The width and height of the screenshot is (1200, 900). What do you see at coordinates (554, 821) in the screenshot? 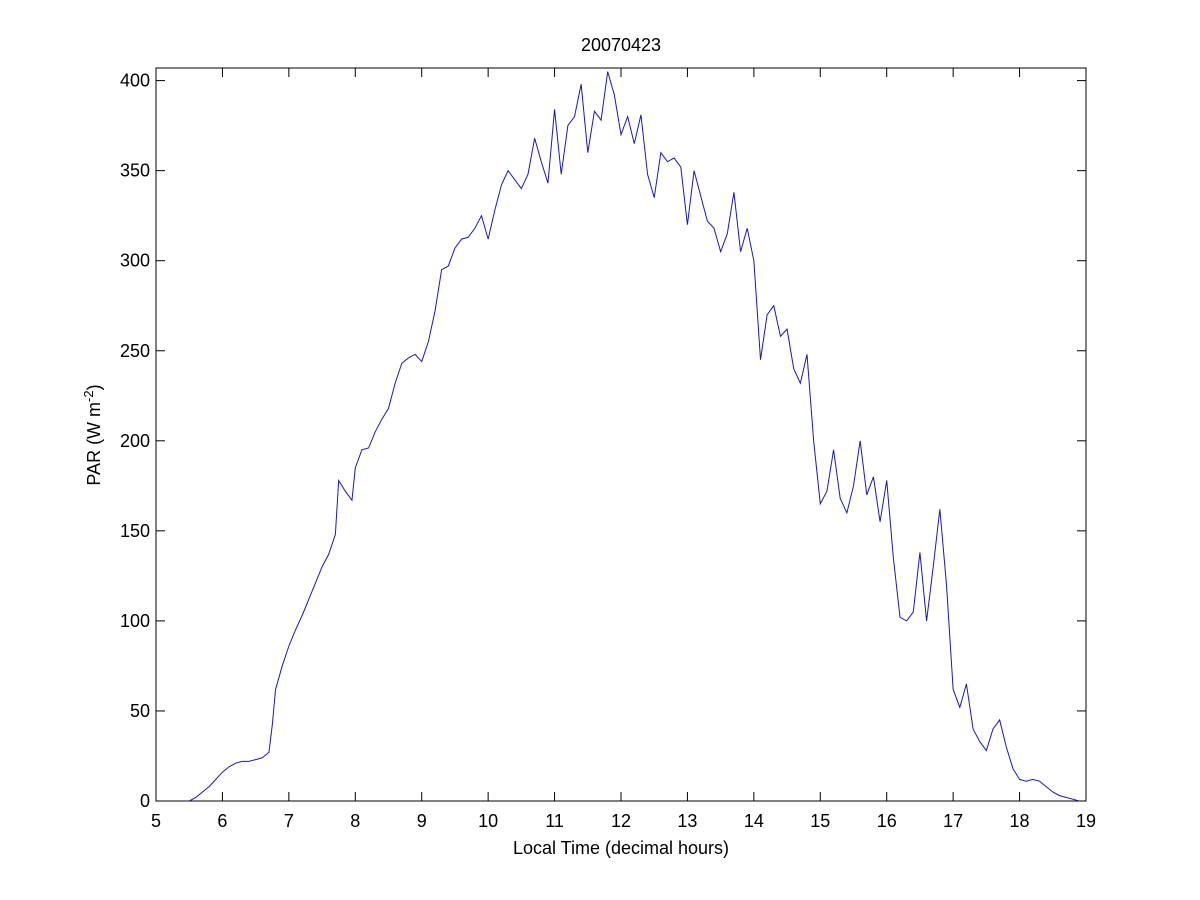
I see `x-tick-label: 11` at bounding box center [554, 821].